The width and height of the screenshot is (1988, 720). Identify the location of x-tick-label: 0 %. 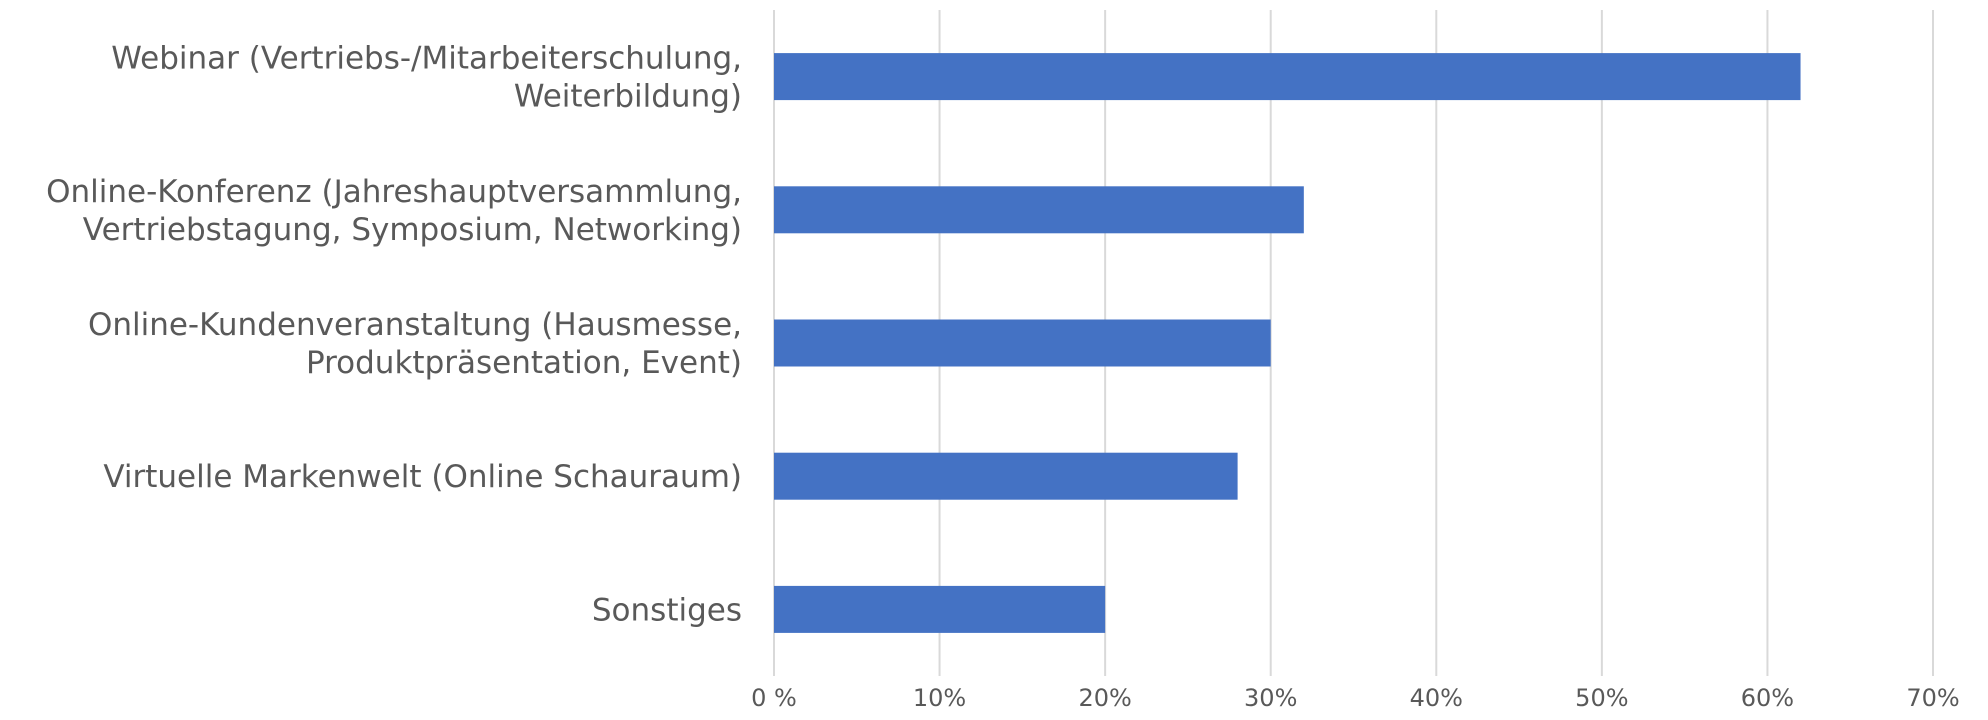
(774, 698).